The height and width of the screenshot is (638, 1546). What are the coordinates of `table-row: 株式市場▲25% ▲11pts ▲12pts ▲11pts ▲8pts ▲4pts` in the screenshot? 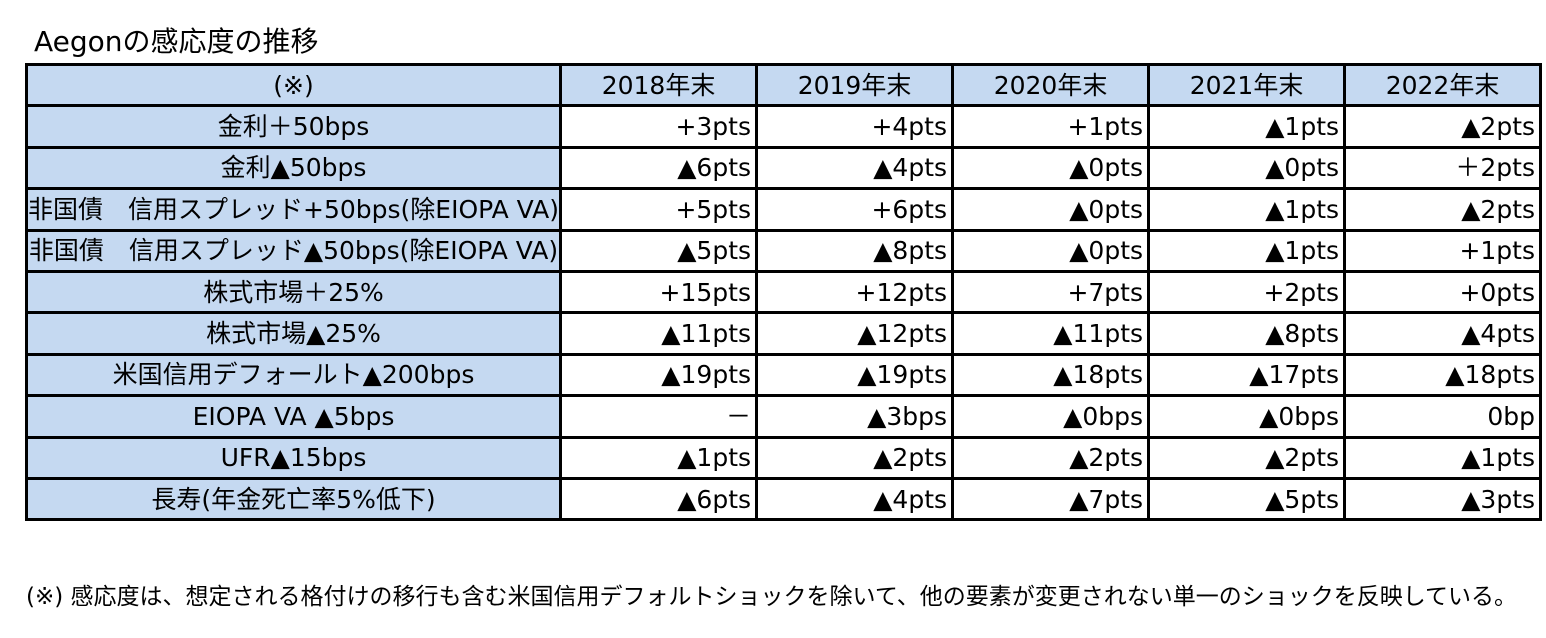 It's located at (783, 333).